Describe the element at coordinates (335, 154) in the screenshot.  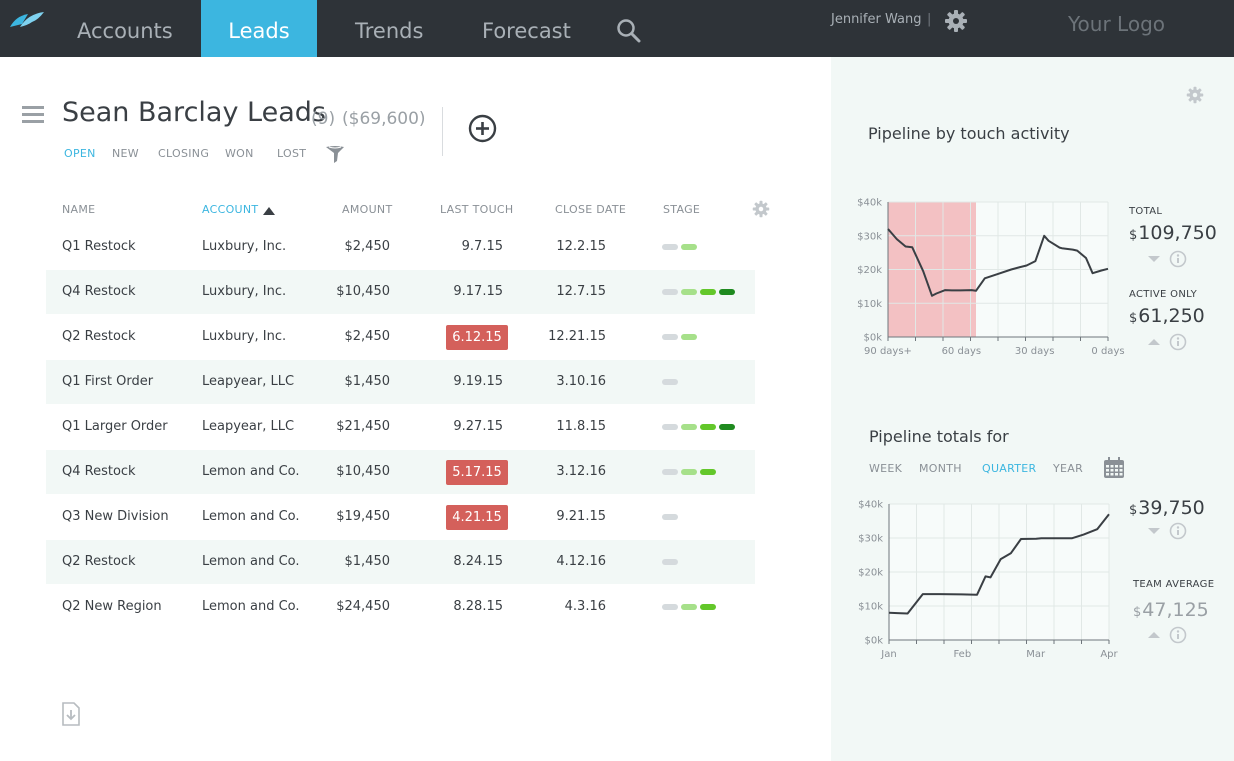
I see `filter-icon` at that location.